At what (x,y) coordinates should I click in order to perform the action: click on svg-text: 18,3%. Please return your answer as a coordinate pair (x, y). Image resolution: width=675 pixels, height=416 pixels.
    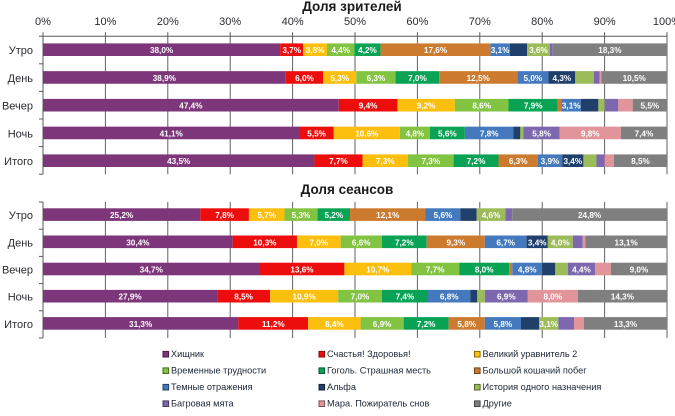
    Looking at the image, I should click on (610, 50).